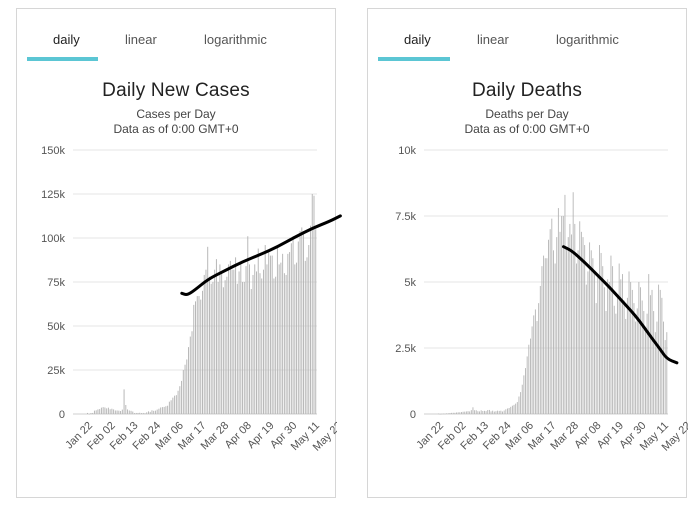  I want to click on y-tick-label: 125k, so click(53, 195).